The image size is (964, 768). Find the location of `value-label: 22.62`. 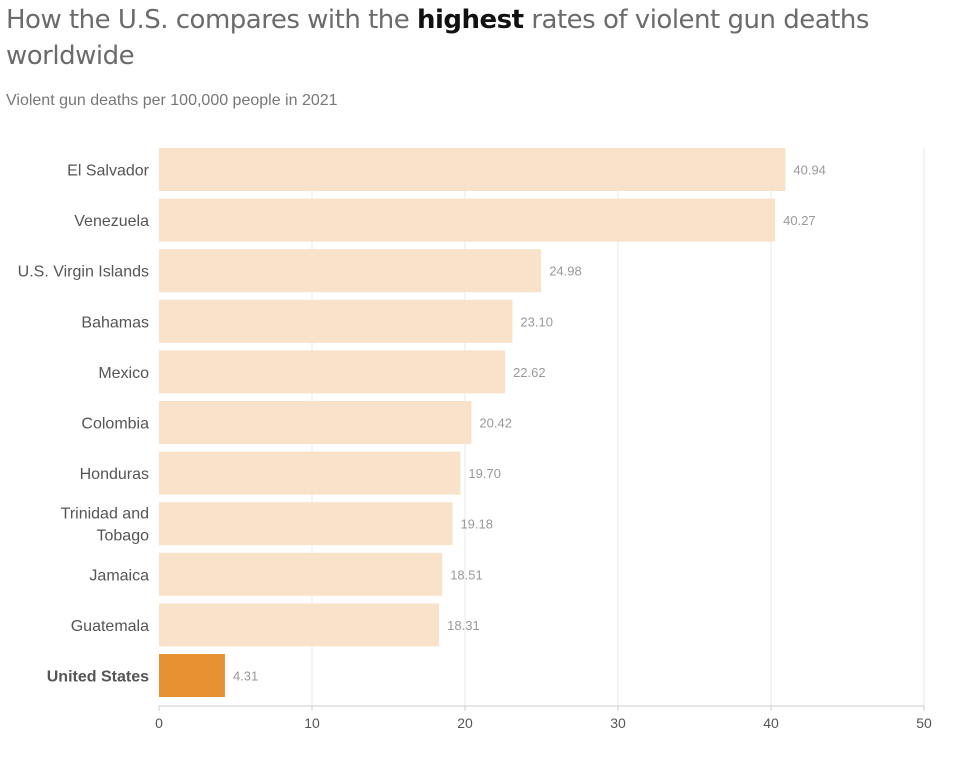

value-label: 22.62 is located at coordinates (529, 372).